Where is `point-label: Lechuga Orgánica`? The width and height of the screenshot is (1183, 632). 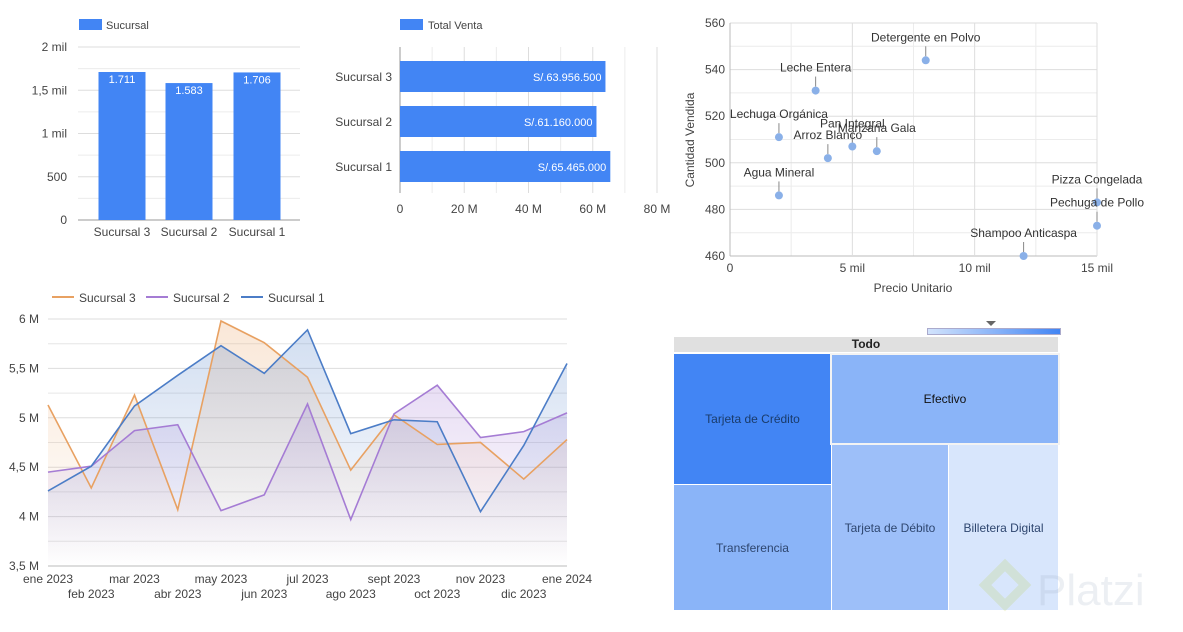
point-label: Lechuga Orgánica is located at coordinates (779, 114).